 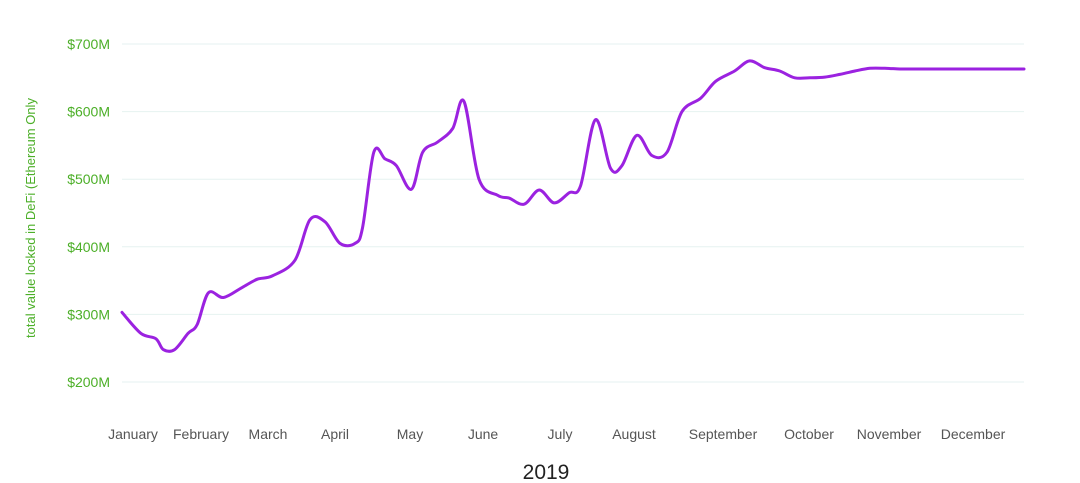 What do you see at coordinates (483, 434) in the screenshot?
I see `x-tick-label: June` at bounding box center [483, 434].